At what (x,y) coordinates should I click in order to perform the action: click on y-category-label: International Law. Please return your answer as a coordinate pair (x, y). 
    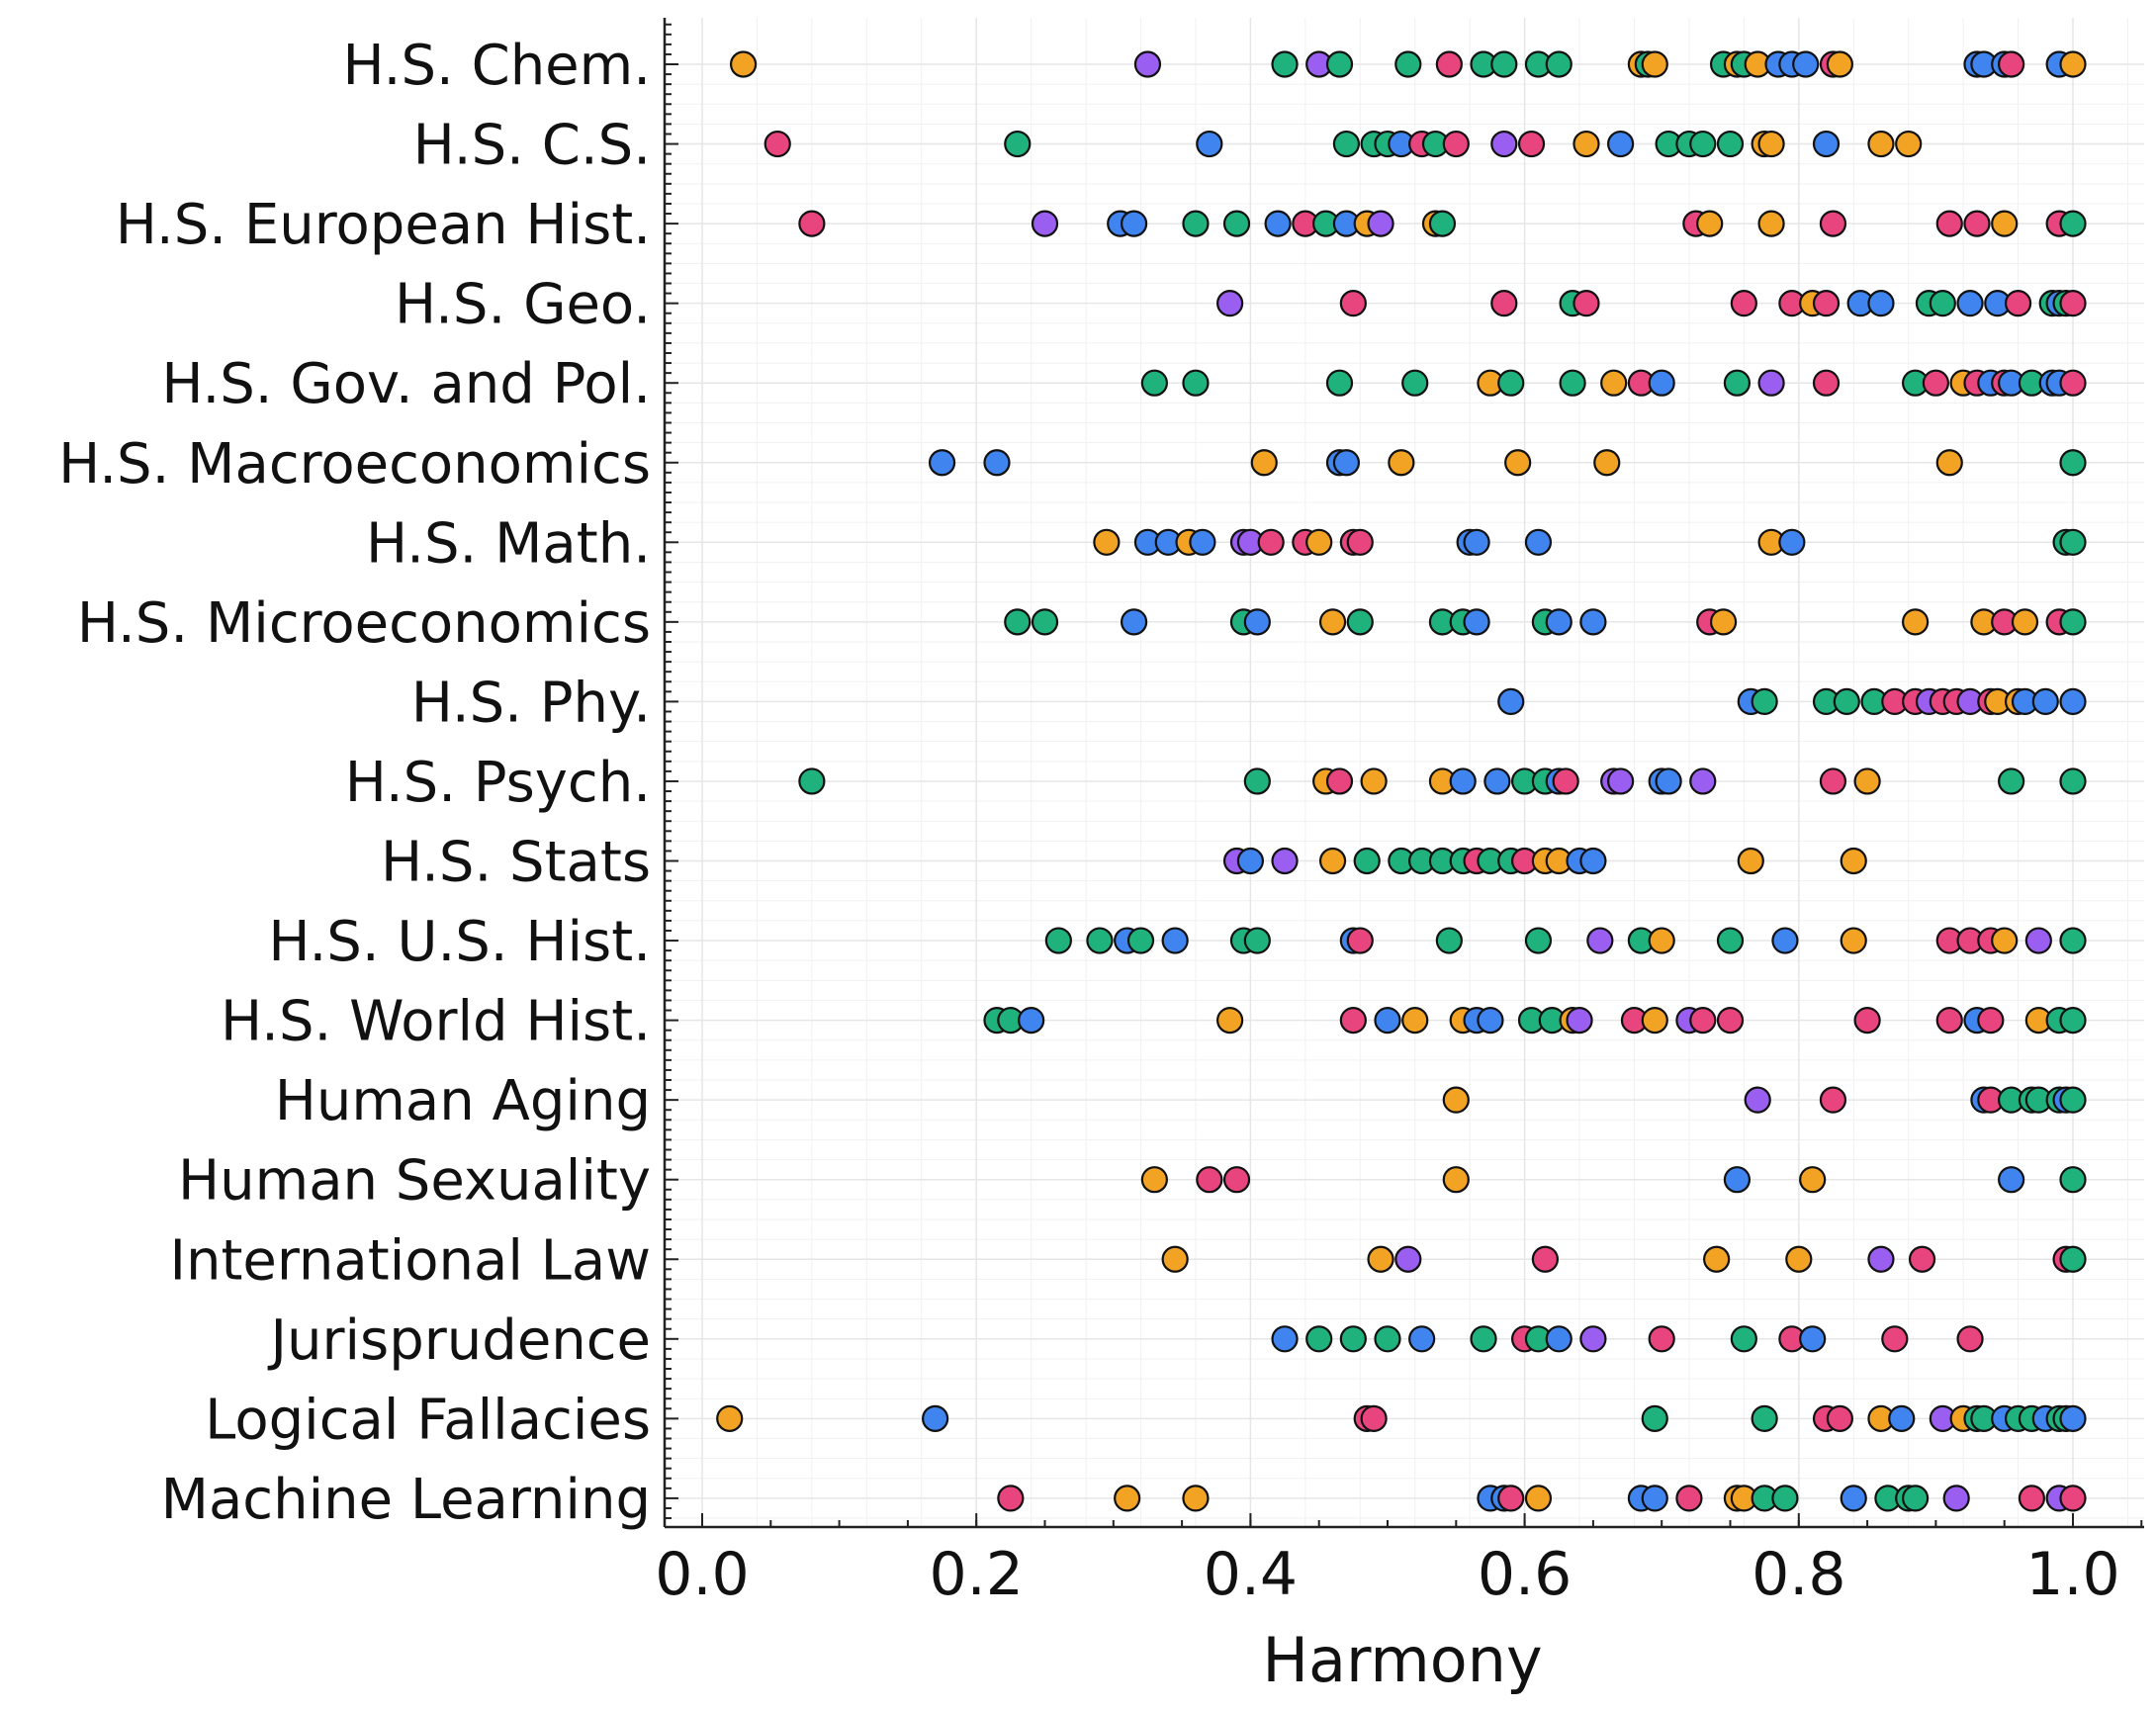
    Looking at the image, I should click on (410, 1260).